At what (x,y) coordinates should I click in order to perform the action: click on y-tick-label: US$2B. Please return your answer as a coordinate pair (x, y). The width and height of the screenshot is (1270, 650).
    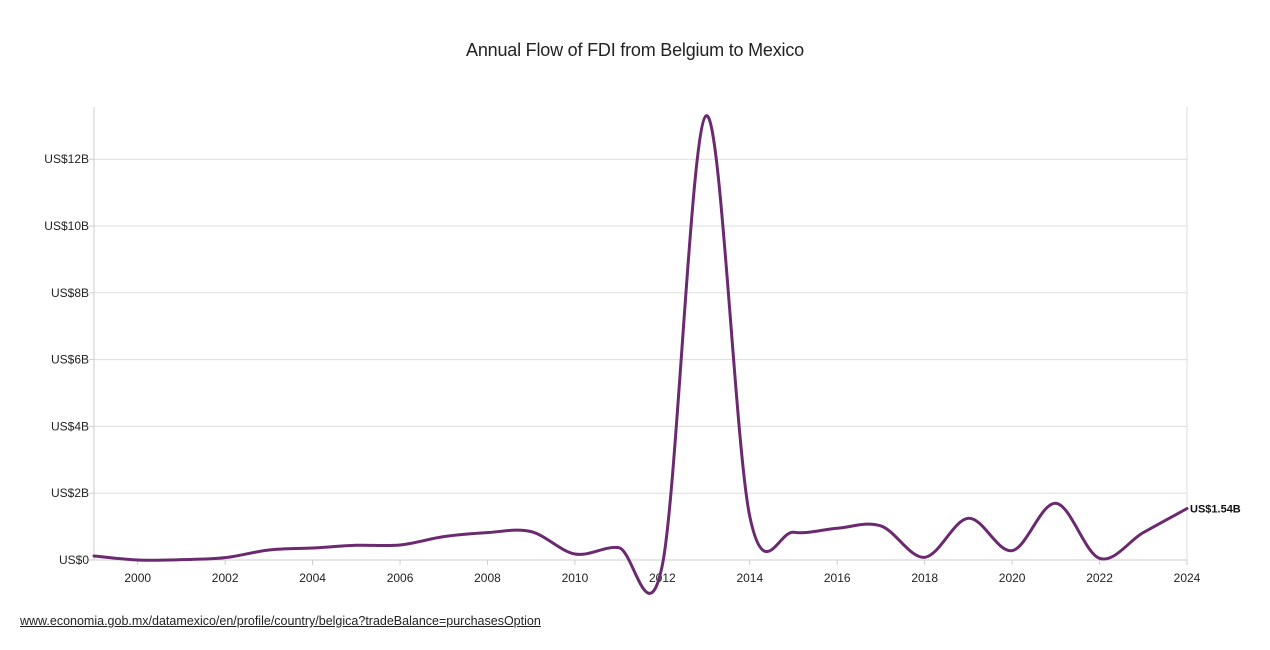
    Looking at the image, I should click on (70, 493).